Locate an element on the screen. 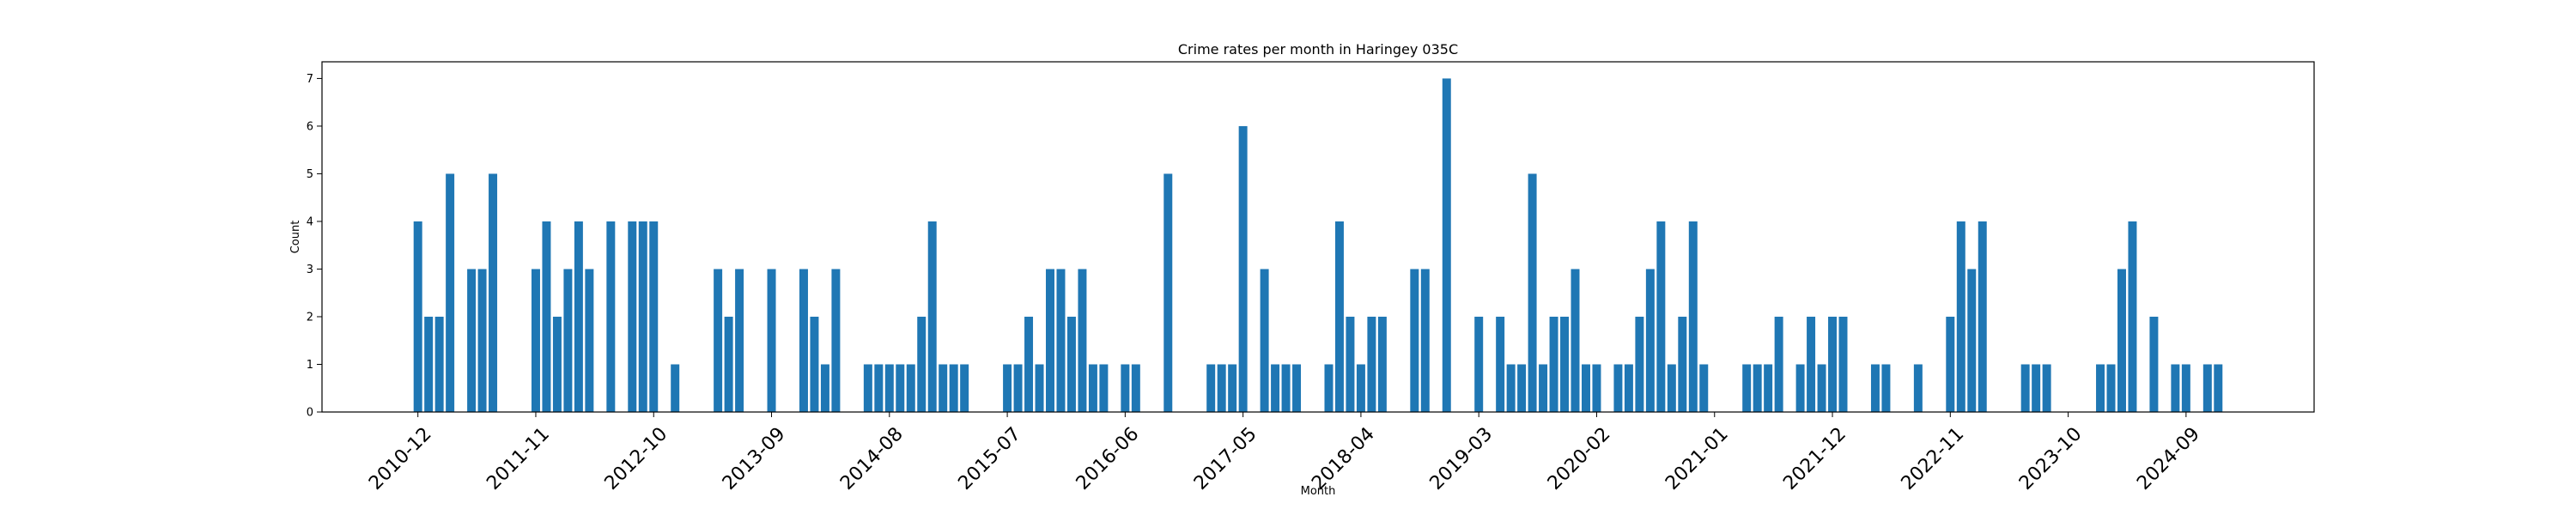 This screenshot has width=2576, height=515. x-tick-label: 2021-12 is located at coordinates (1814, 458).